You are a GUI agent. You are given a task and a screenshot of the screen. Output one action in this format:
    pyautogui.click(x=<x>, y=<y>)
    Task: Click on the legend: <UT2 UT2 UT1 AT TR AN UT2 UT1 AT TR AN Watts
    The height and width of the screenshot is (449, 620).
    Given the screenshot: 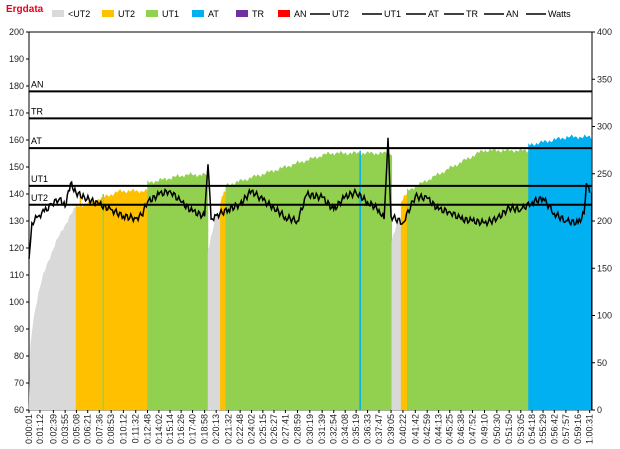 What is the action you would take?
    pyautogui.click(x=311, y=14)
    